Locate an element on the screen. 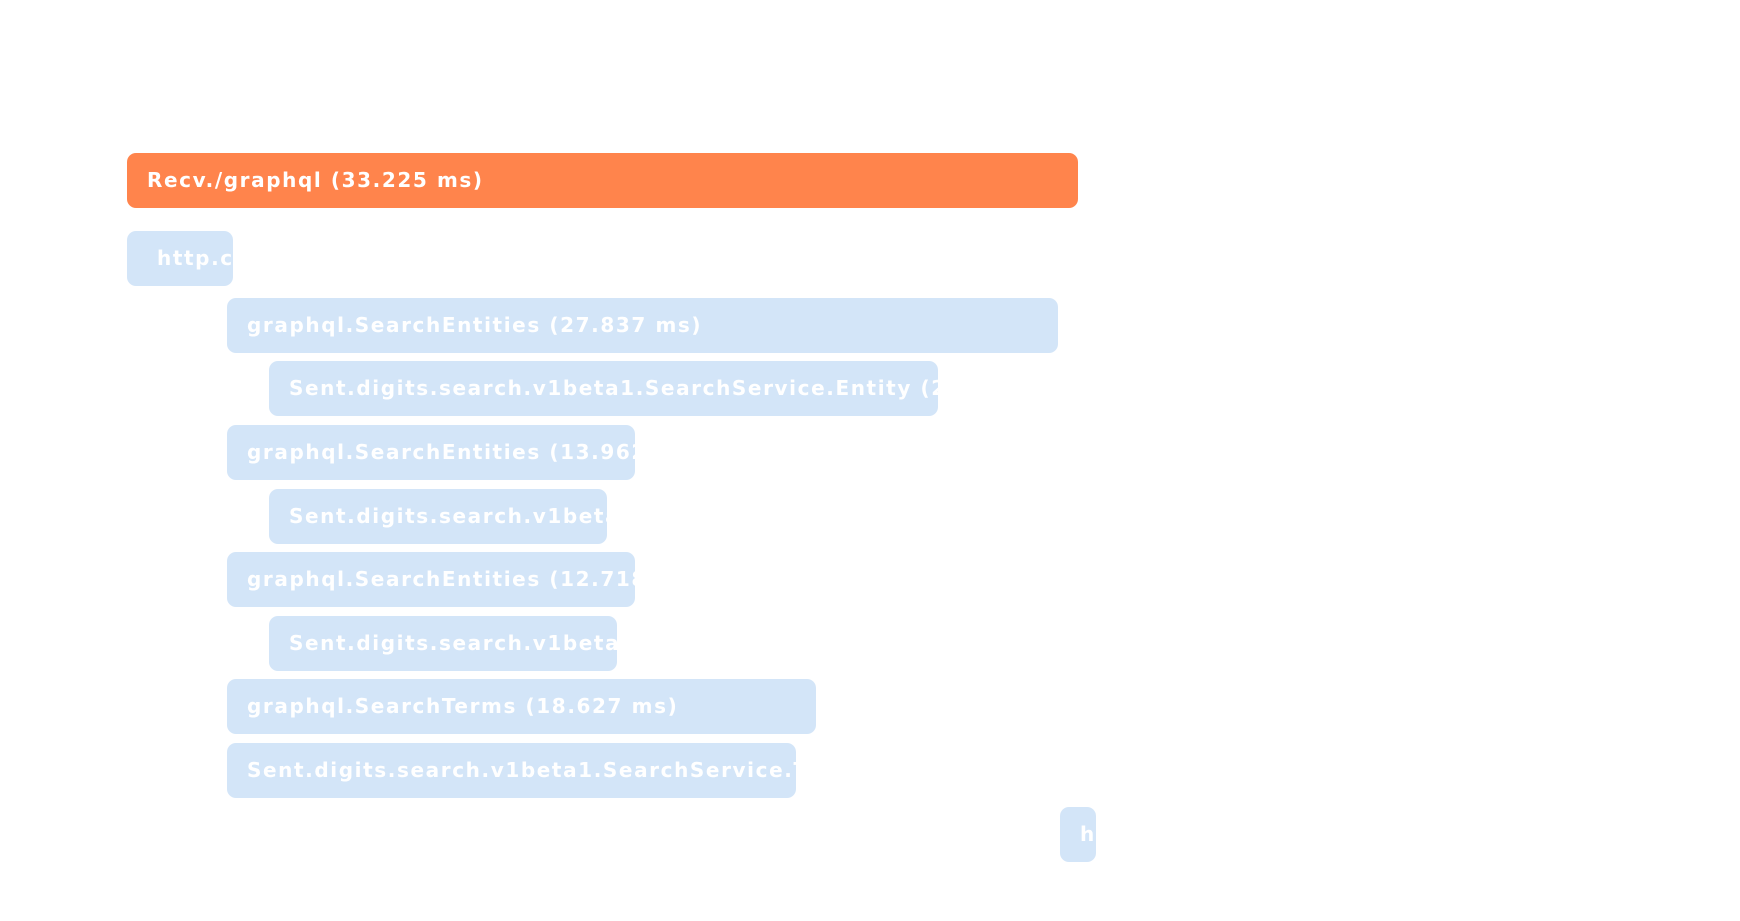  span-graphql-search-entities: graphql.SearchEntities (27.837 ms) is located at coordinates (642, 325).